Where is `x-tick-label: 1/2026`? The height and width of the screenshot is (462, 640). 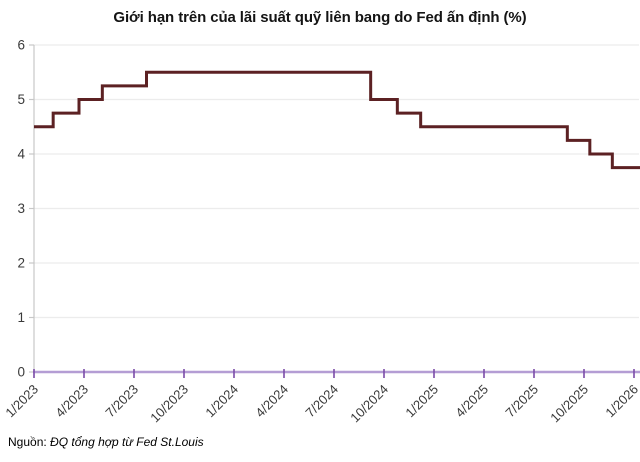
x-tick-label: 1/2026 is located at coordinates (621, 401).